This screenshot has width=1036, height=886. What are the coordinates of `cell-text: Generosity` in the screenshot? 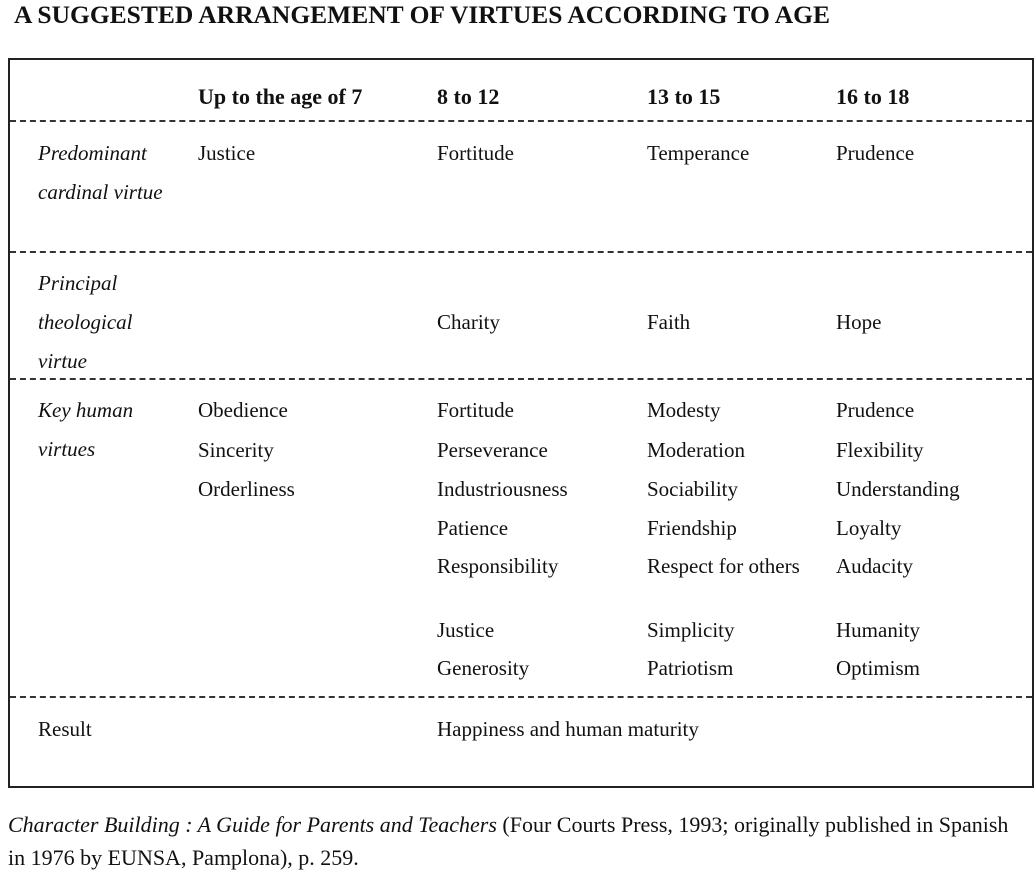 It's located at (483, 668).